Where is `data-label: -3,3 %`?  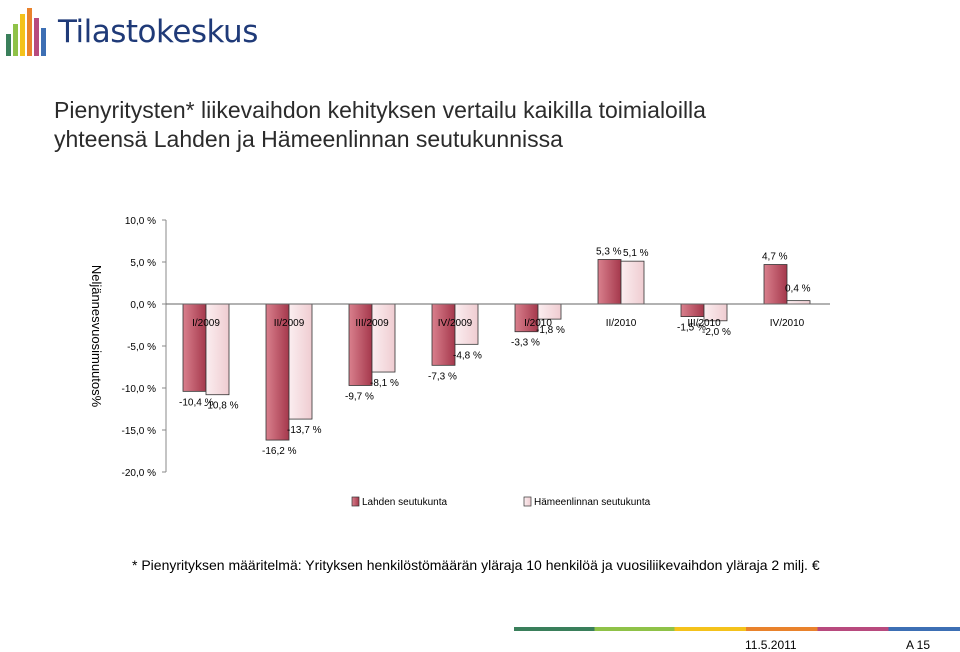 data-label: -3,3 % is located at coordinates (525, 343).